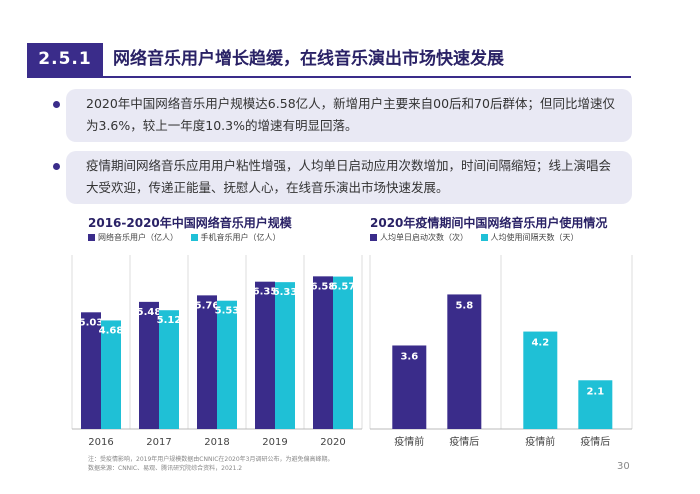 Image resolution: width=700 pixels, height=494 pixels. What do you see at coordinates (100, 442) in the screenshot?
I see `x-tick-label: 2016` at bounding box center [100, 442].